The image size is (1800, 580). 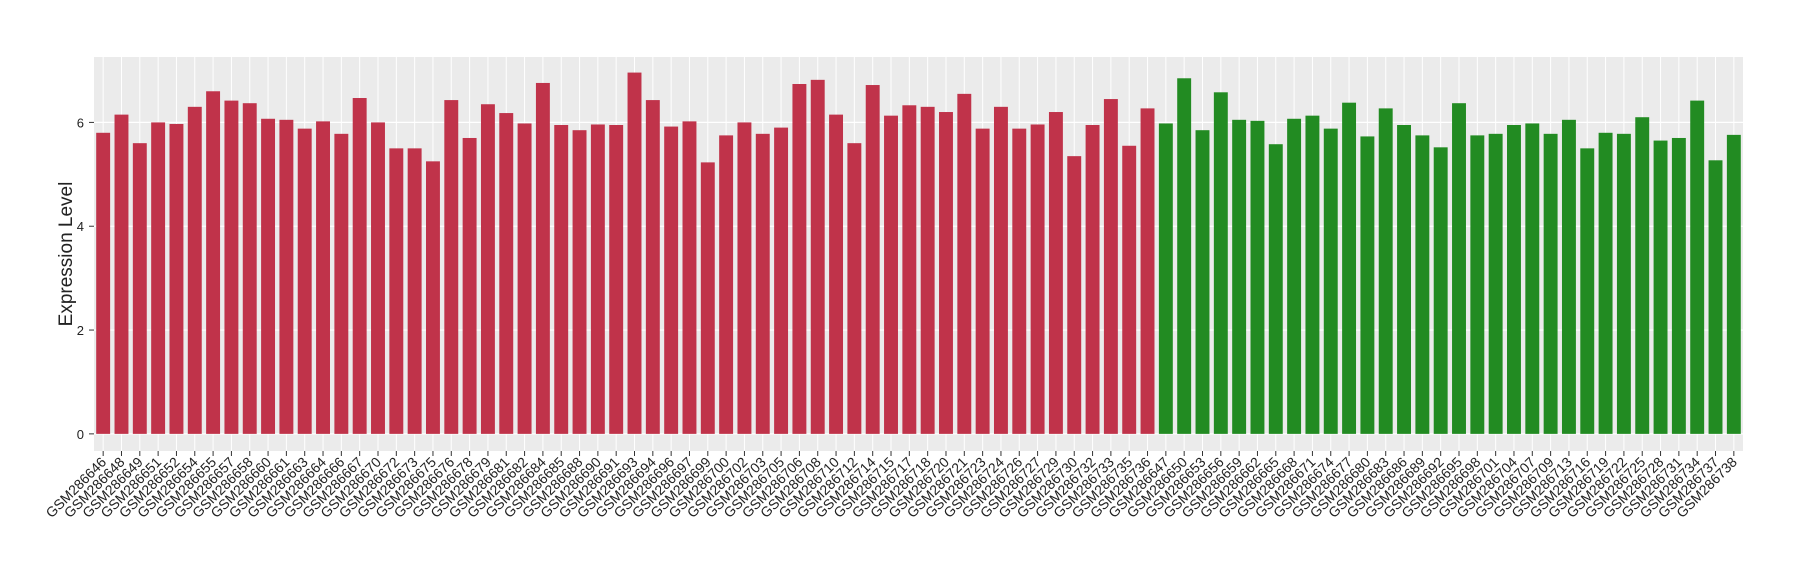 I want to click on y-tick-label: 4, so click(x=80, y=226).